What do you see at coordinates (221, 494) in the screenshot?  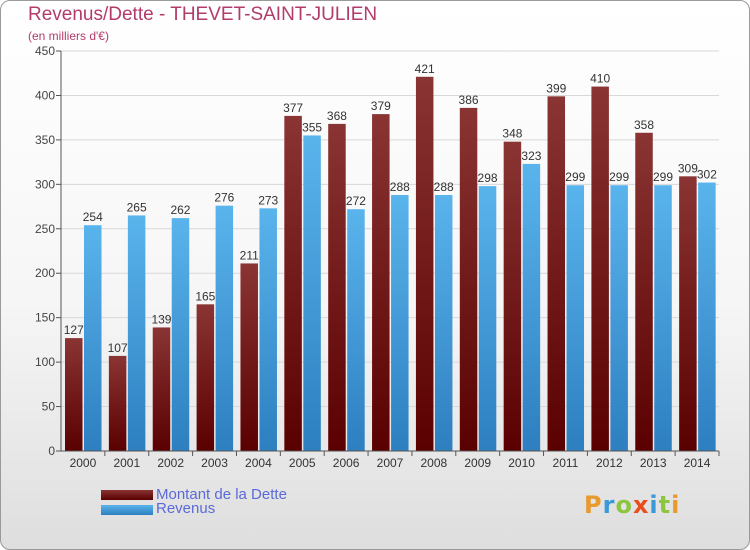 I see `legend-label-dette: Montant de la Dette` at bounding box center [221, 494].